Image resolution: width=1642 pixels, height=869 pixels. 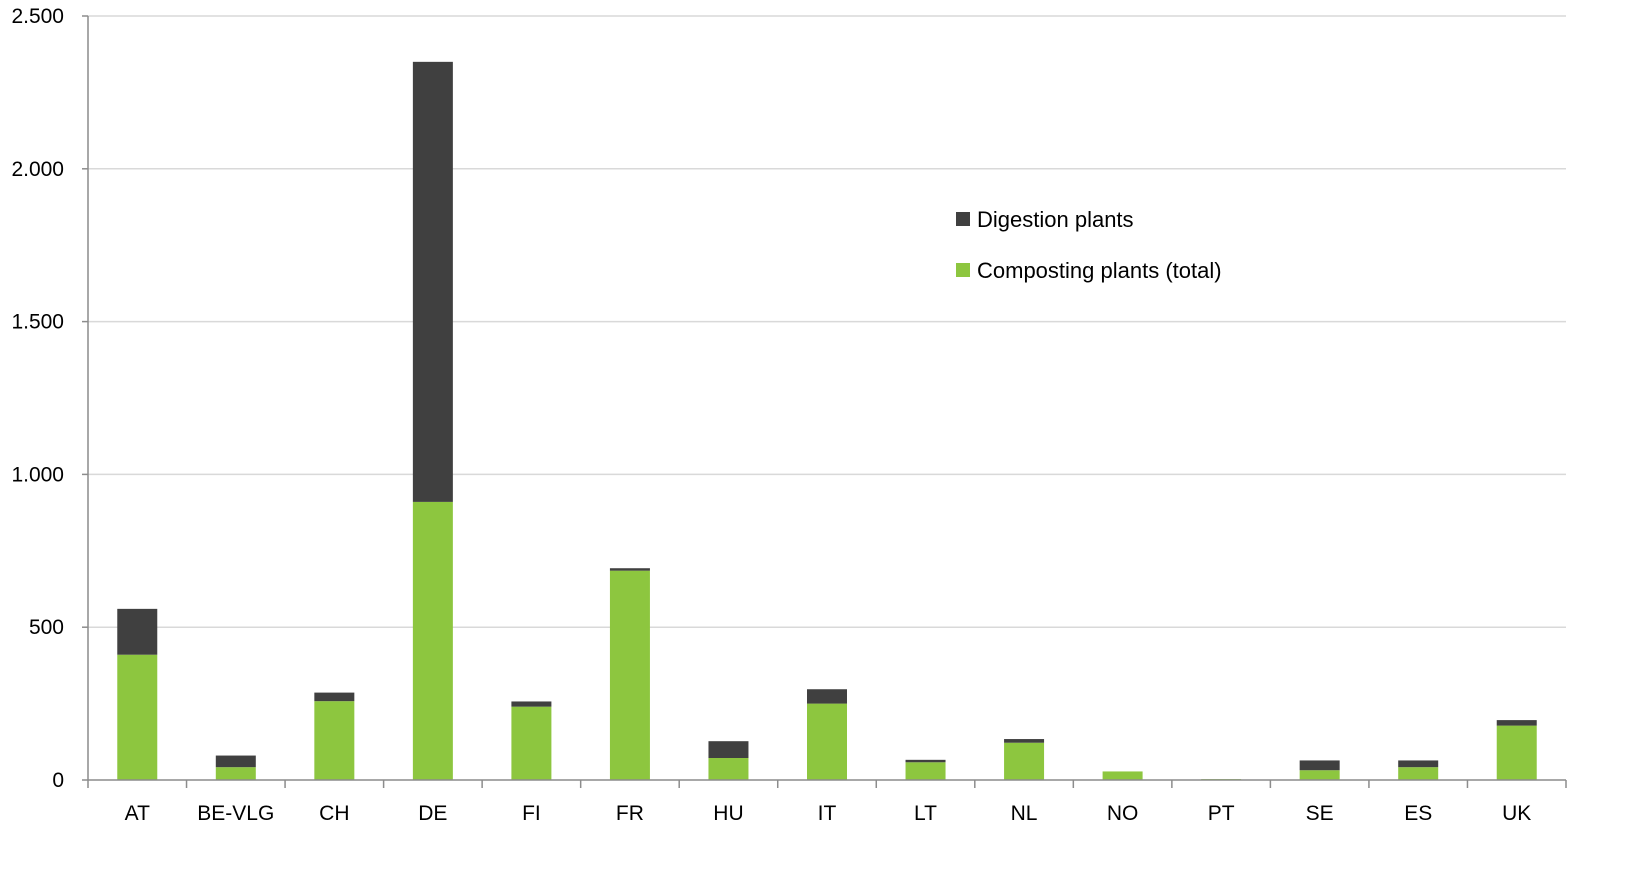 I want to click on x-tick-label: FI, so click(x=531, y=813).